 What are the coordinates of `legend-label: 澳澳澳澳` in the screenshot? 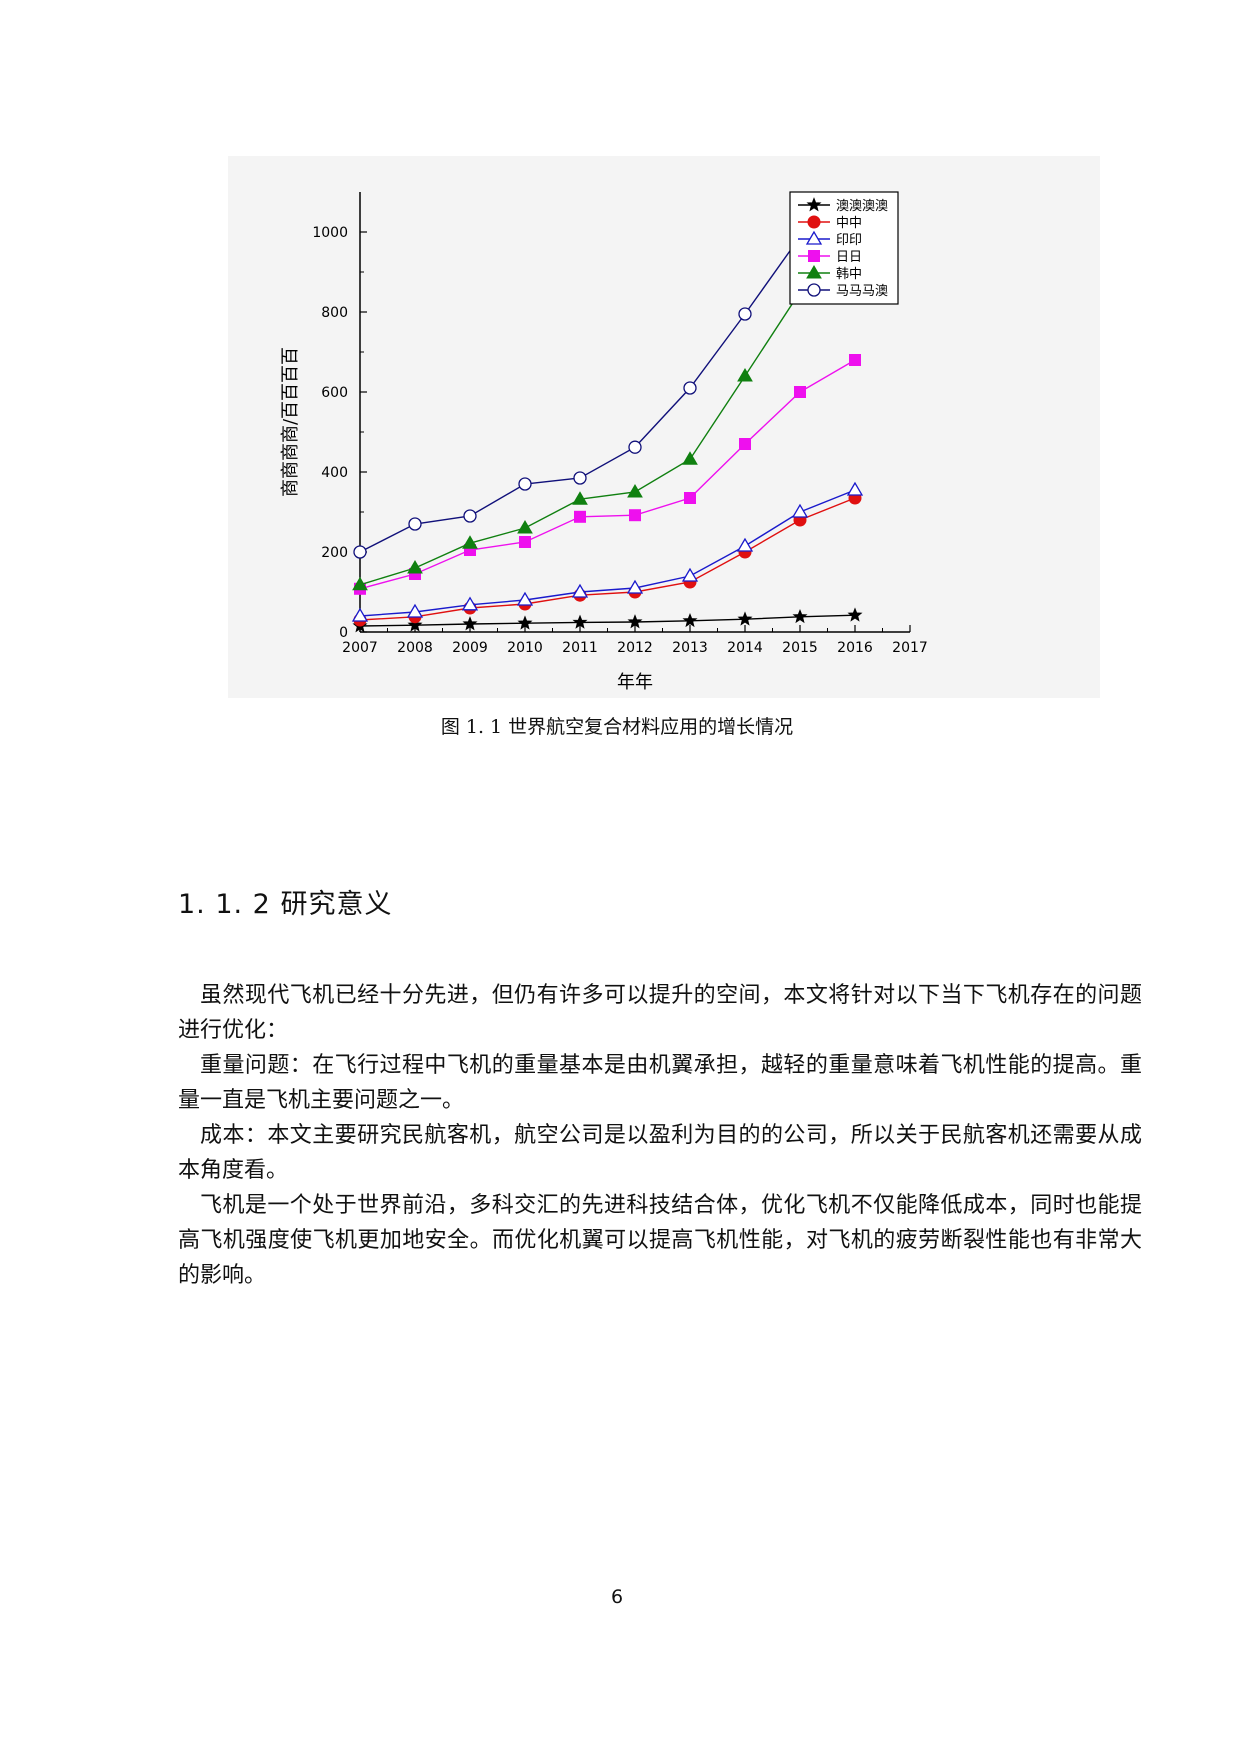 It's located at (862, 206).